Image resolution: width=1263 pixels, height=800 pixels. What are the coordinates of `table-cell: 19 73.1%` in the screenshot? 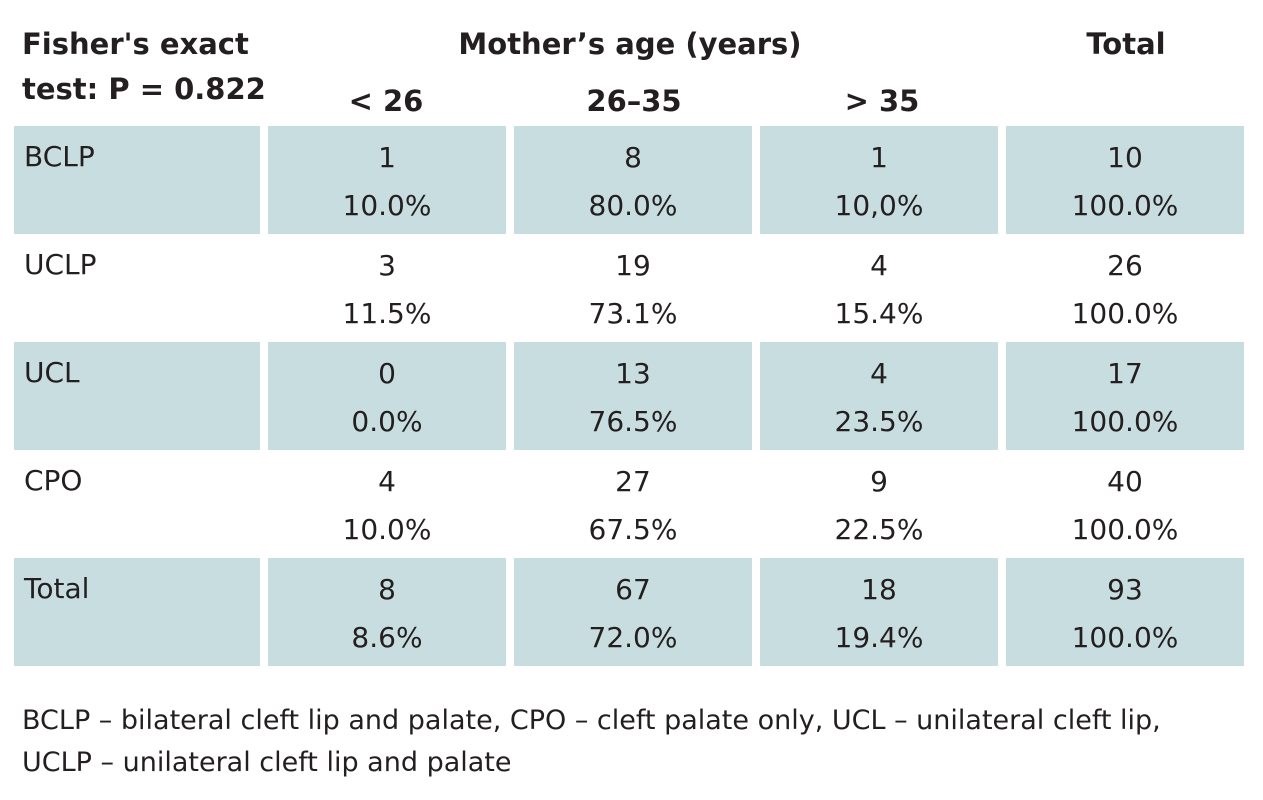 It's located at (633, 288).